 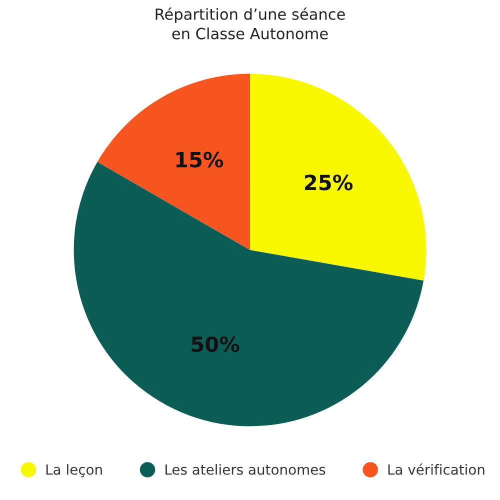 I want to click on data-label: 15%, so click(x=200, y=160).